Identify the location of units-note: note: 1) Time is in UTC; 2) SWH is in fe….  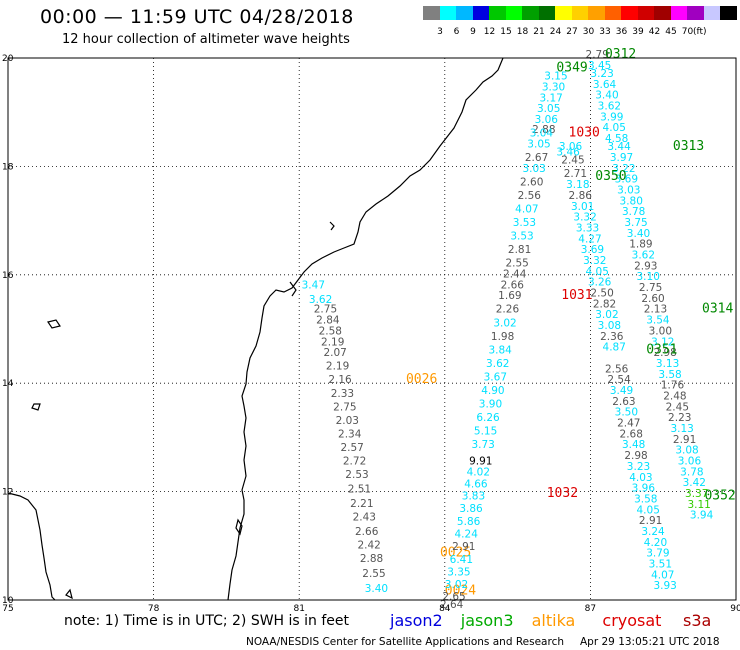
(207, 621).